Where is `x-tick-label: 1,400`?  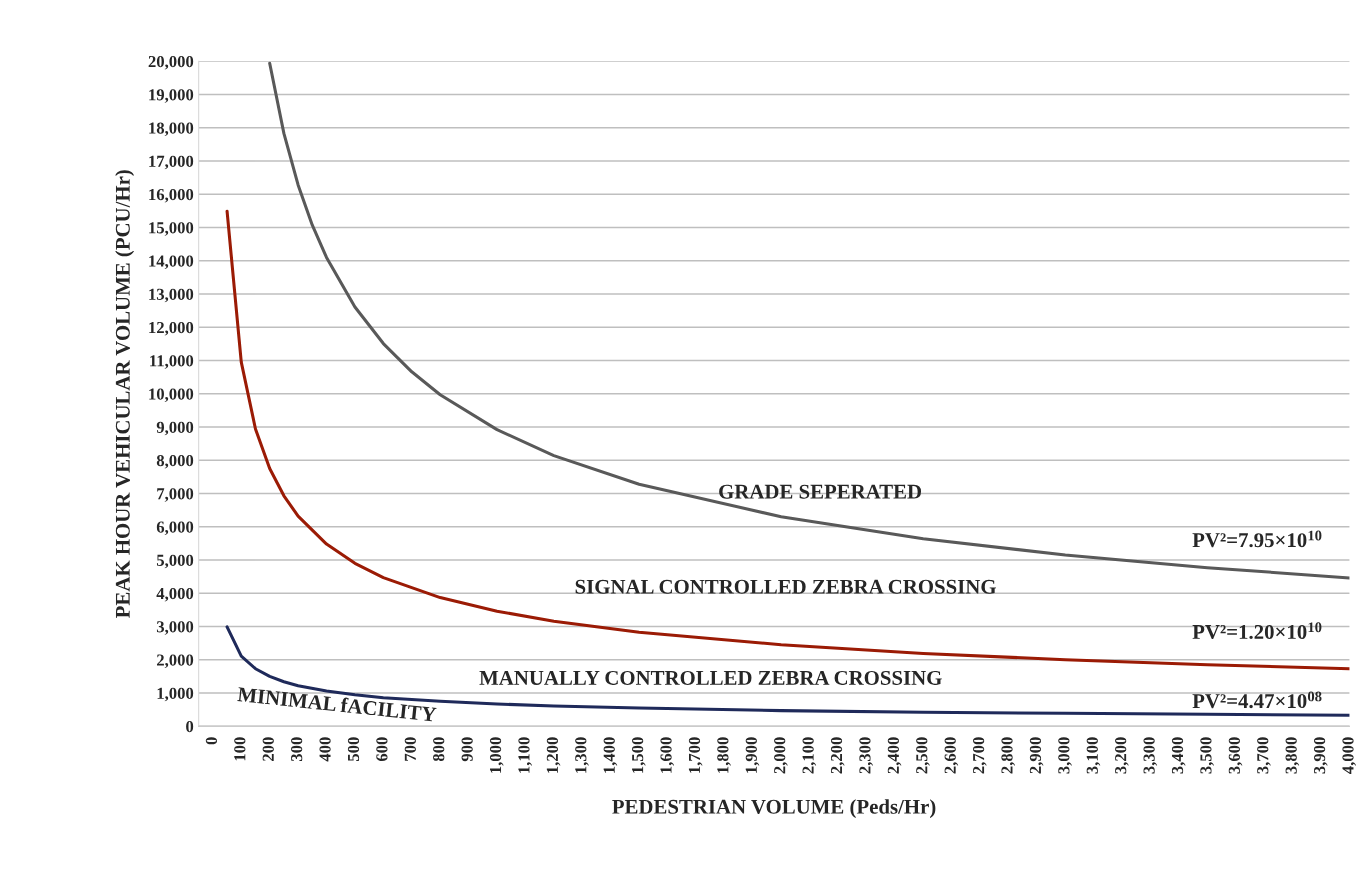
x-tick-label: 1,400 is located at coordinates (610, 755).